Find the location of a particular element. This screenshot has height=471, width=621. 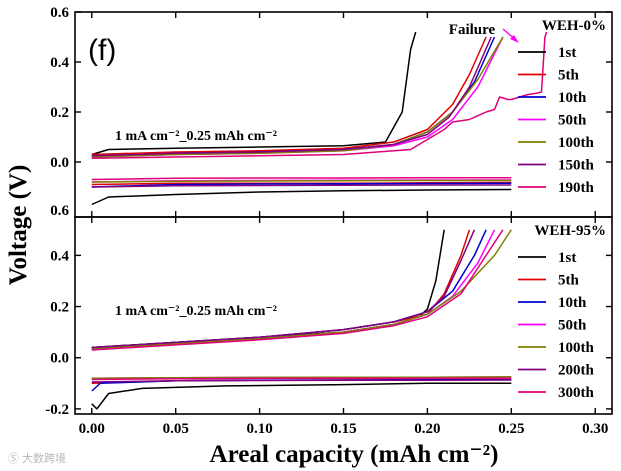

top-legend-entry-10th: 10th is located at coordinates (572, 98).